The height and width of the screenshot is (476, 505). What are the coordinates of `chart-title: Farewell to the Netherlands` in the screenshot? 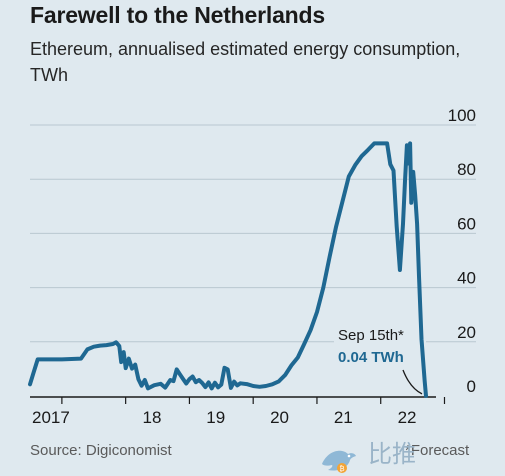 It's located at (177, 15).